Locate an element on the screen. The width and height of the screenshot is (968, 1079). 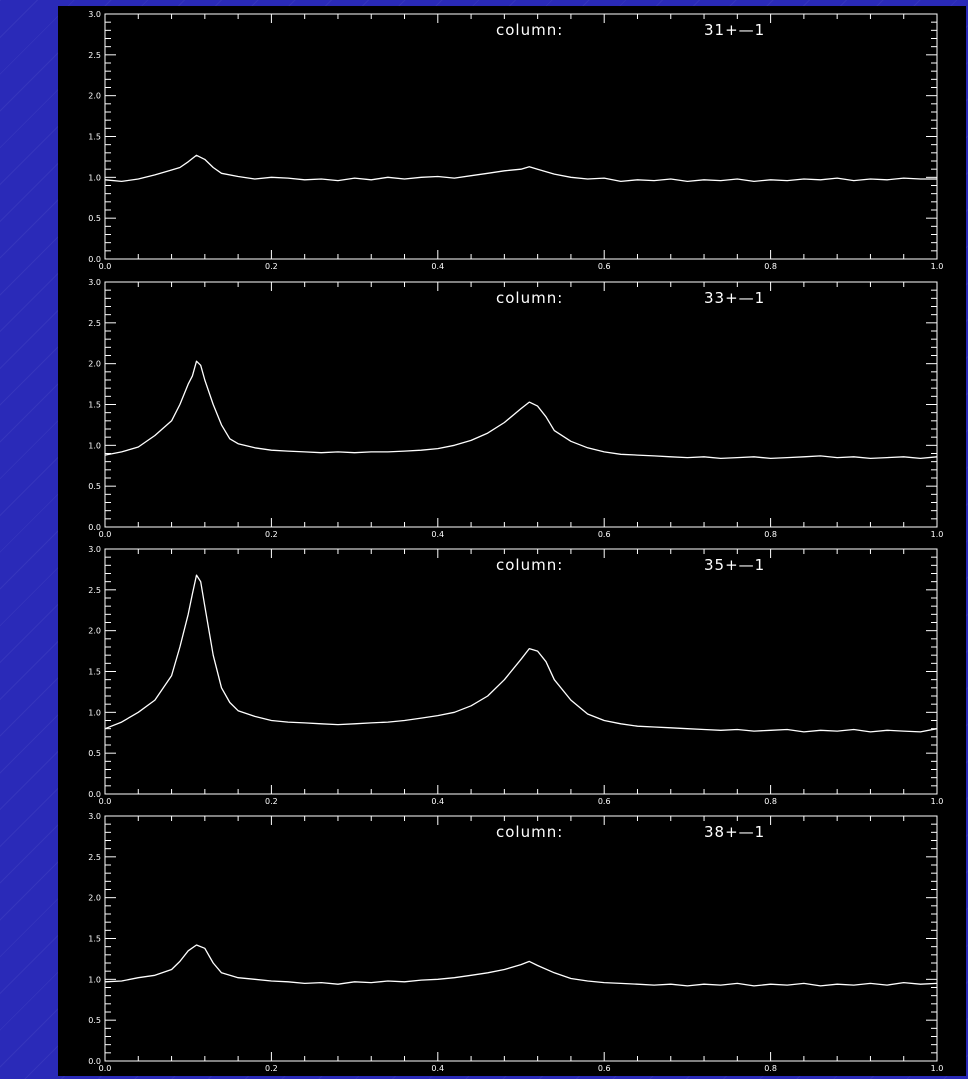
column-value: 38+—1 is located at coordinates (734, 832).